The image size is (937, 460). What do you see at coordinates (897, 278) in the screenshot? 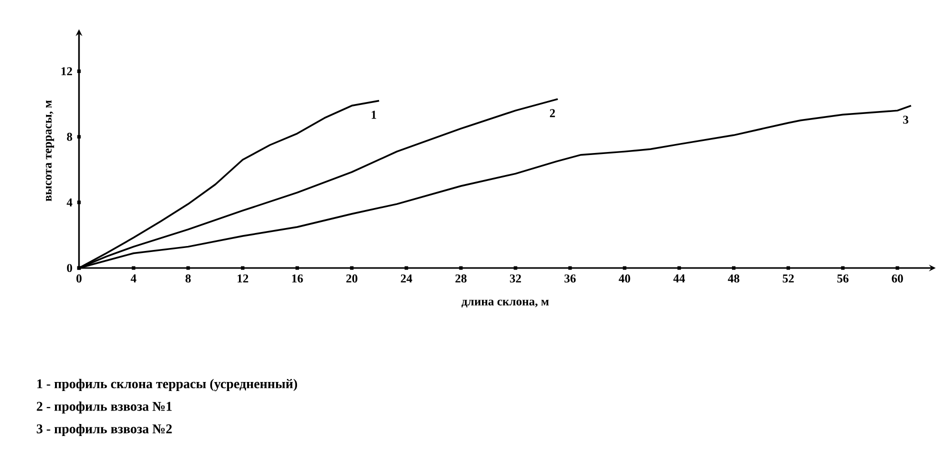
I see `x-tick-label: 60` at bounding box center [897, 278].